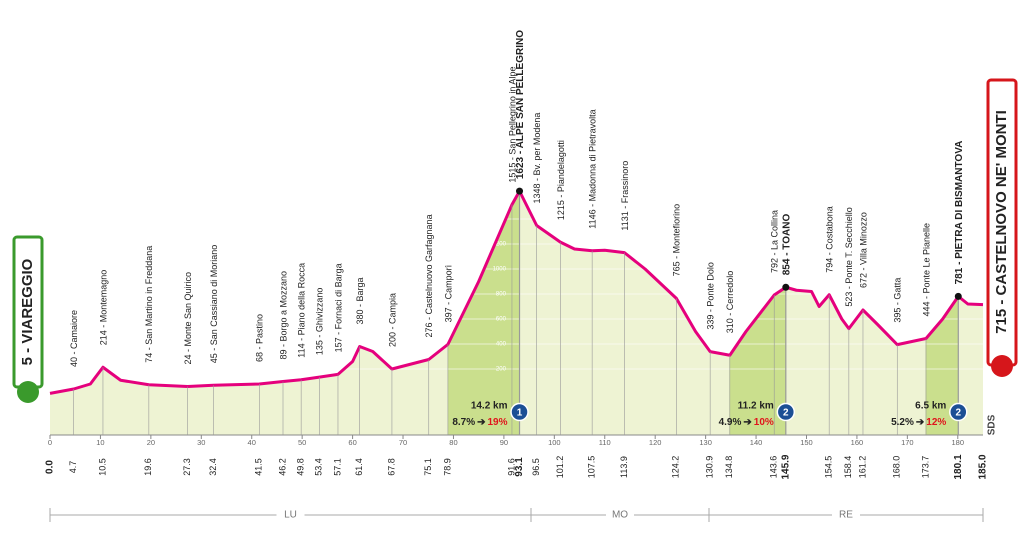  What do you see at coordinates (188, 318) in the screenshot?
I see `waypoint-label: 24 - Monte San Quirico` at bounding box center [188, 318].